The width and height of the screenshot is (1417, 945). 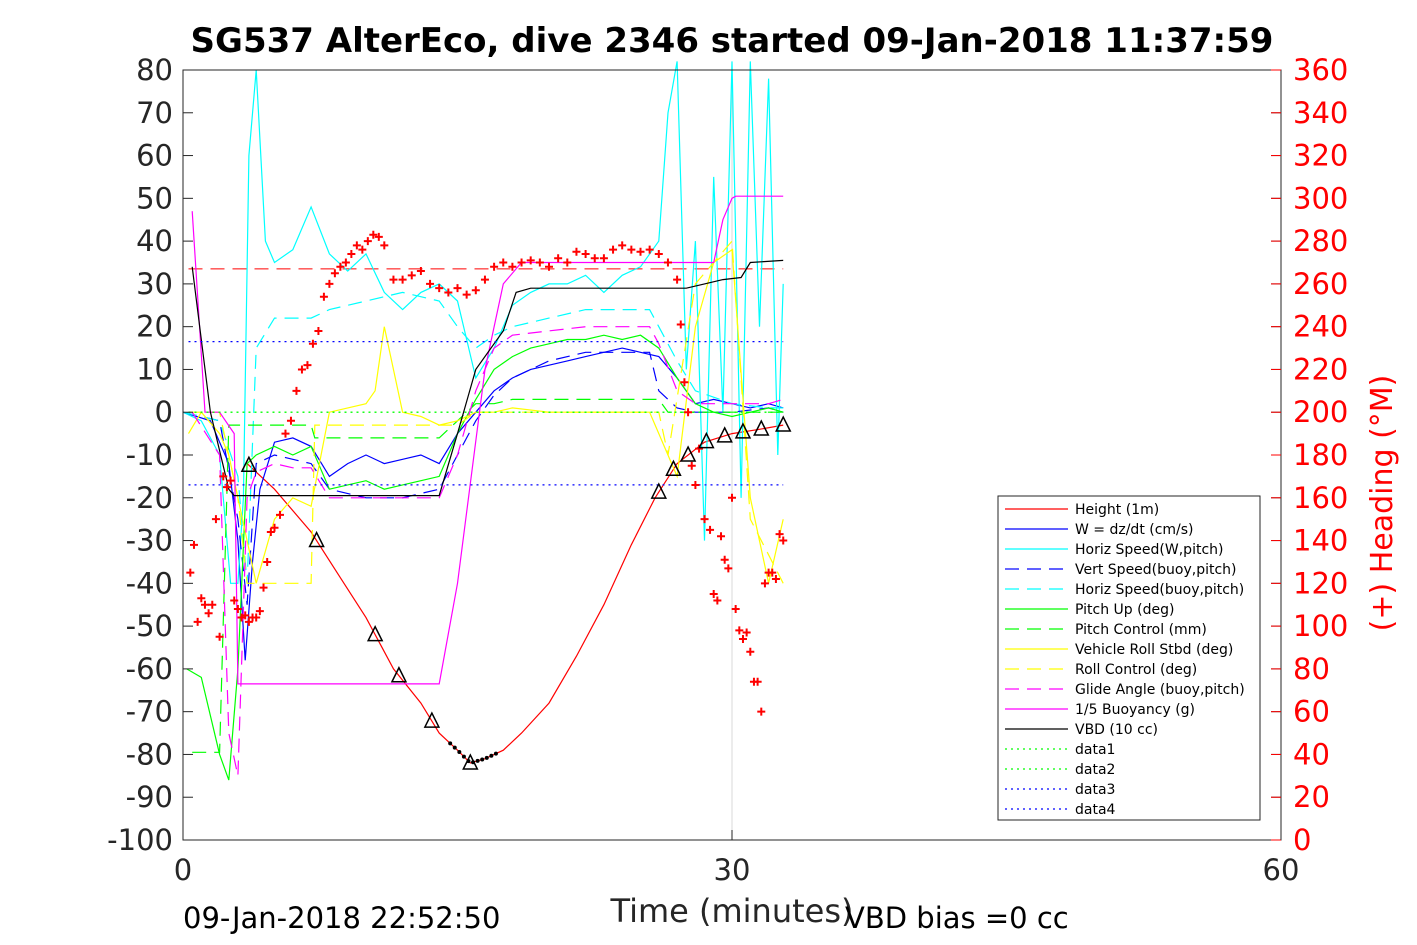 I want to click on right-y-tick-label: 100, so click(x=1320, y=626).